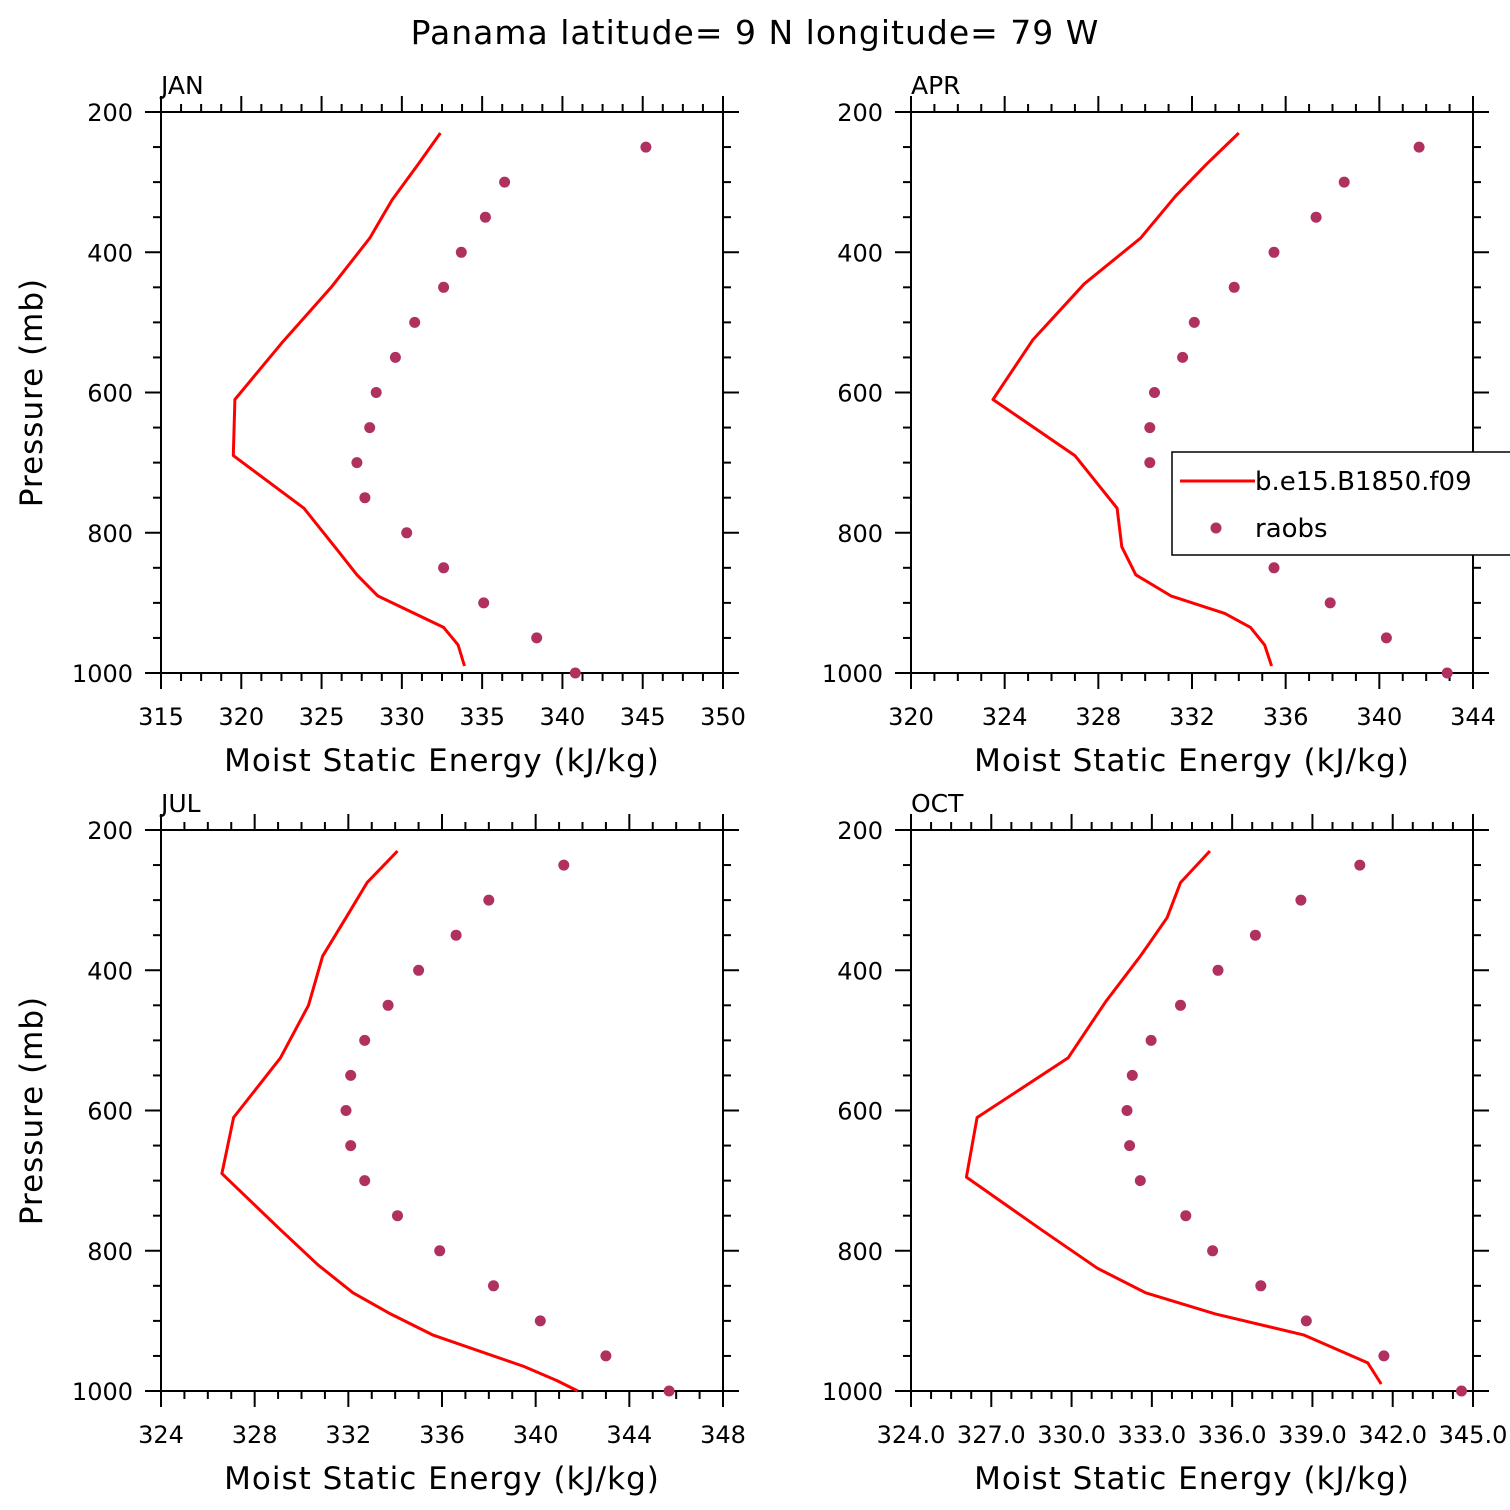  I want to click on x-tick-label: 336.0, so click(1232, 1435).